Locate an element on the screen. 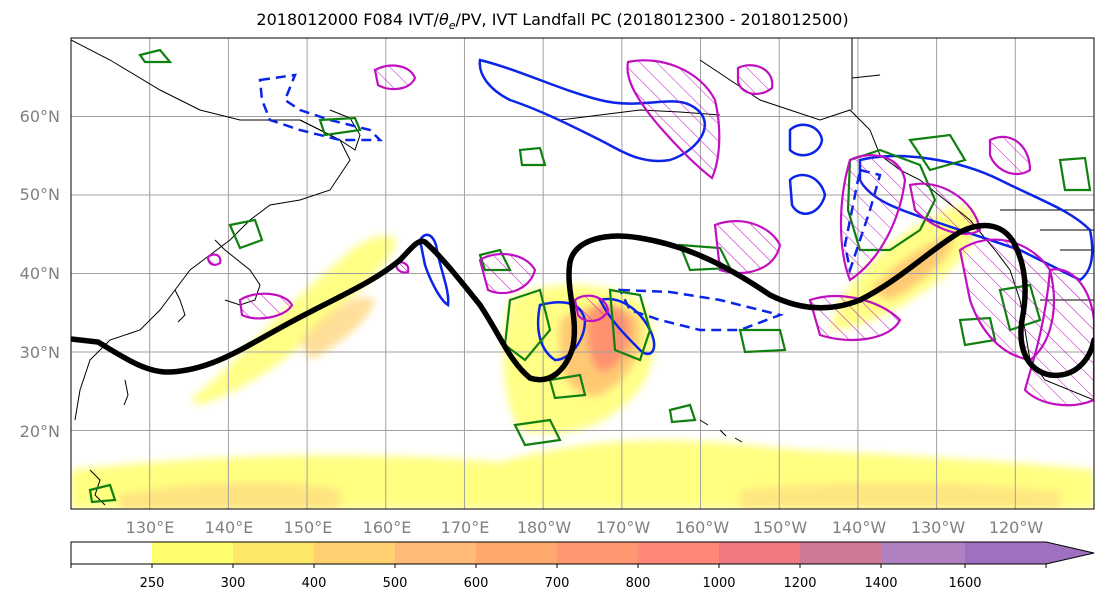 This screenshot has height=603, width=1105. ivt-band-central-core is located at coordinates (608, 339).